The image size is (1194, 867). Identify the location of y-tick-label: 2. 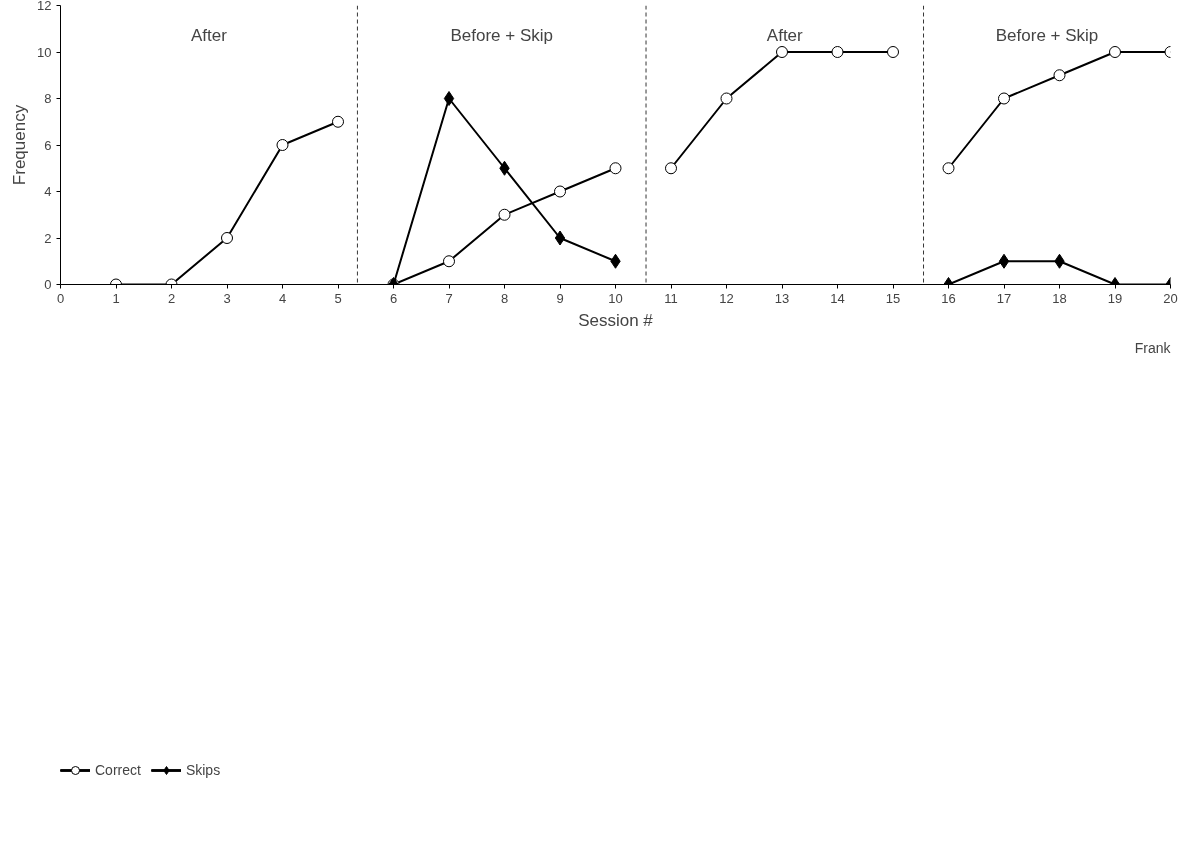
(48, 238).